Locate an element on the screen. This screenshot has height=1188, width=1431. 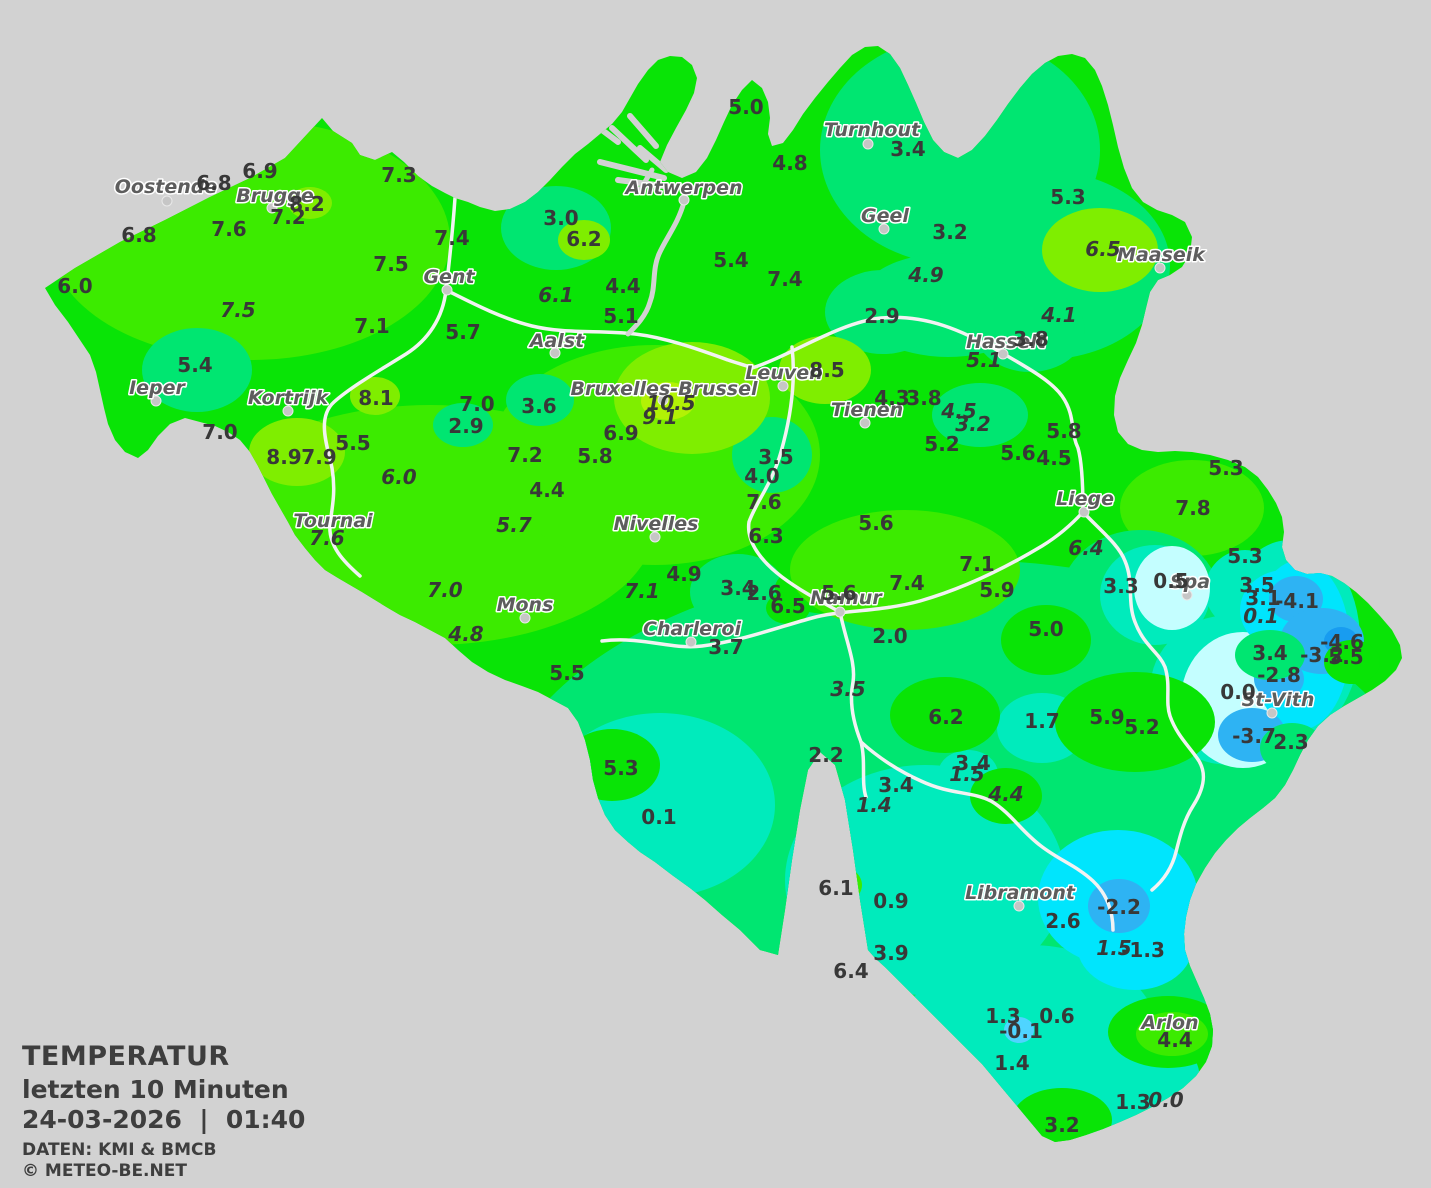
temperature-label: 3.5 is located at coordinates (1256, 585).